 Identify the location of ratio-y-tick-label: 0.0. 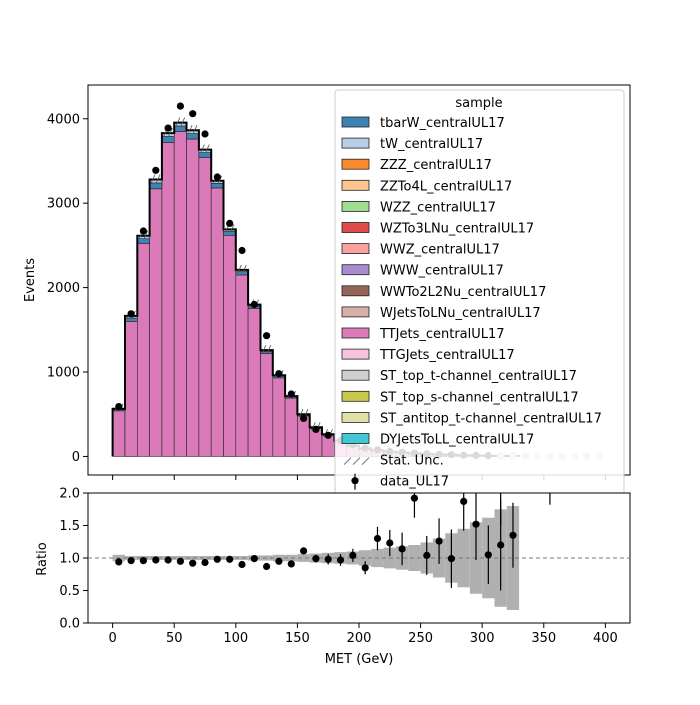
(69, 624).